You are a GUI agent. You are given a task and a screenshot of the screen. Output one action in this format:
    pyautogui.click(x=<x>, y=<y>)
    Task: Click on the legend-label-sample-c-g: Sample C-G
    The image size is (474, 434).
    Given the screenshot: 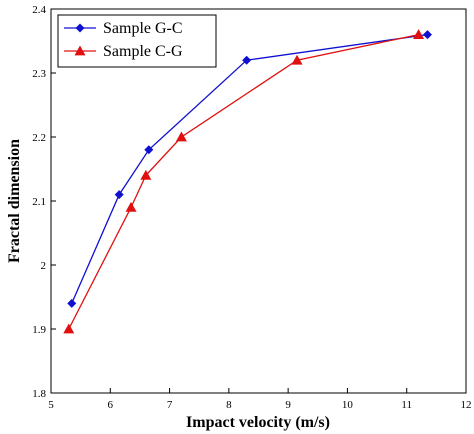 What is the action you would take?
    pyautogui.click(x=143, y=51)
    